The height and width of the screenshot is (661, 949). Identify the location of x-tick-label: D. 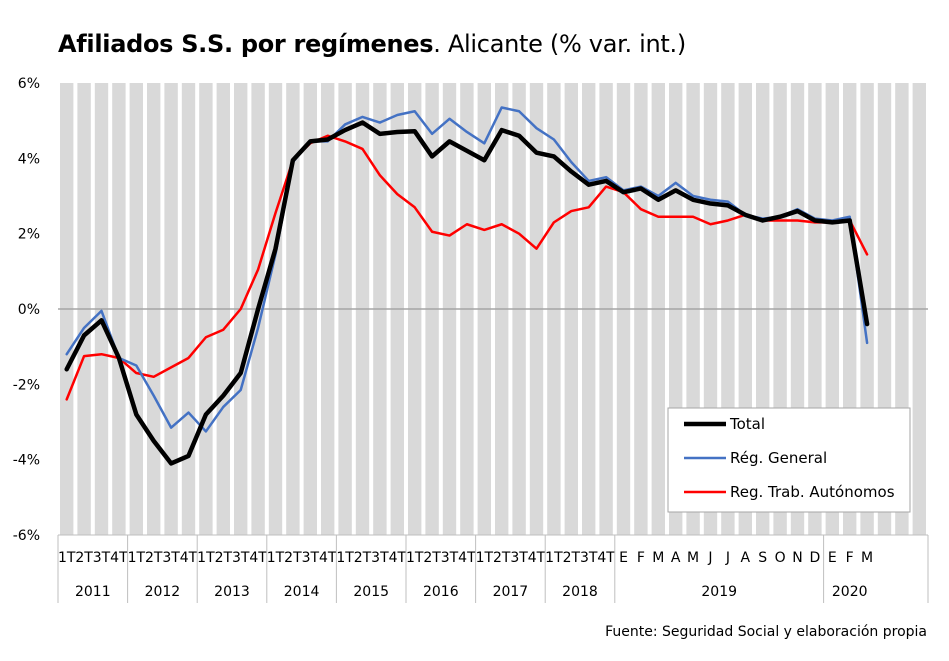
(815, 558).